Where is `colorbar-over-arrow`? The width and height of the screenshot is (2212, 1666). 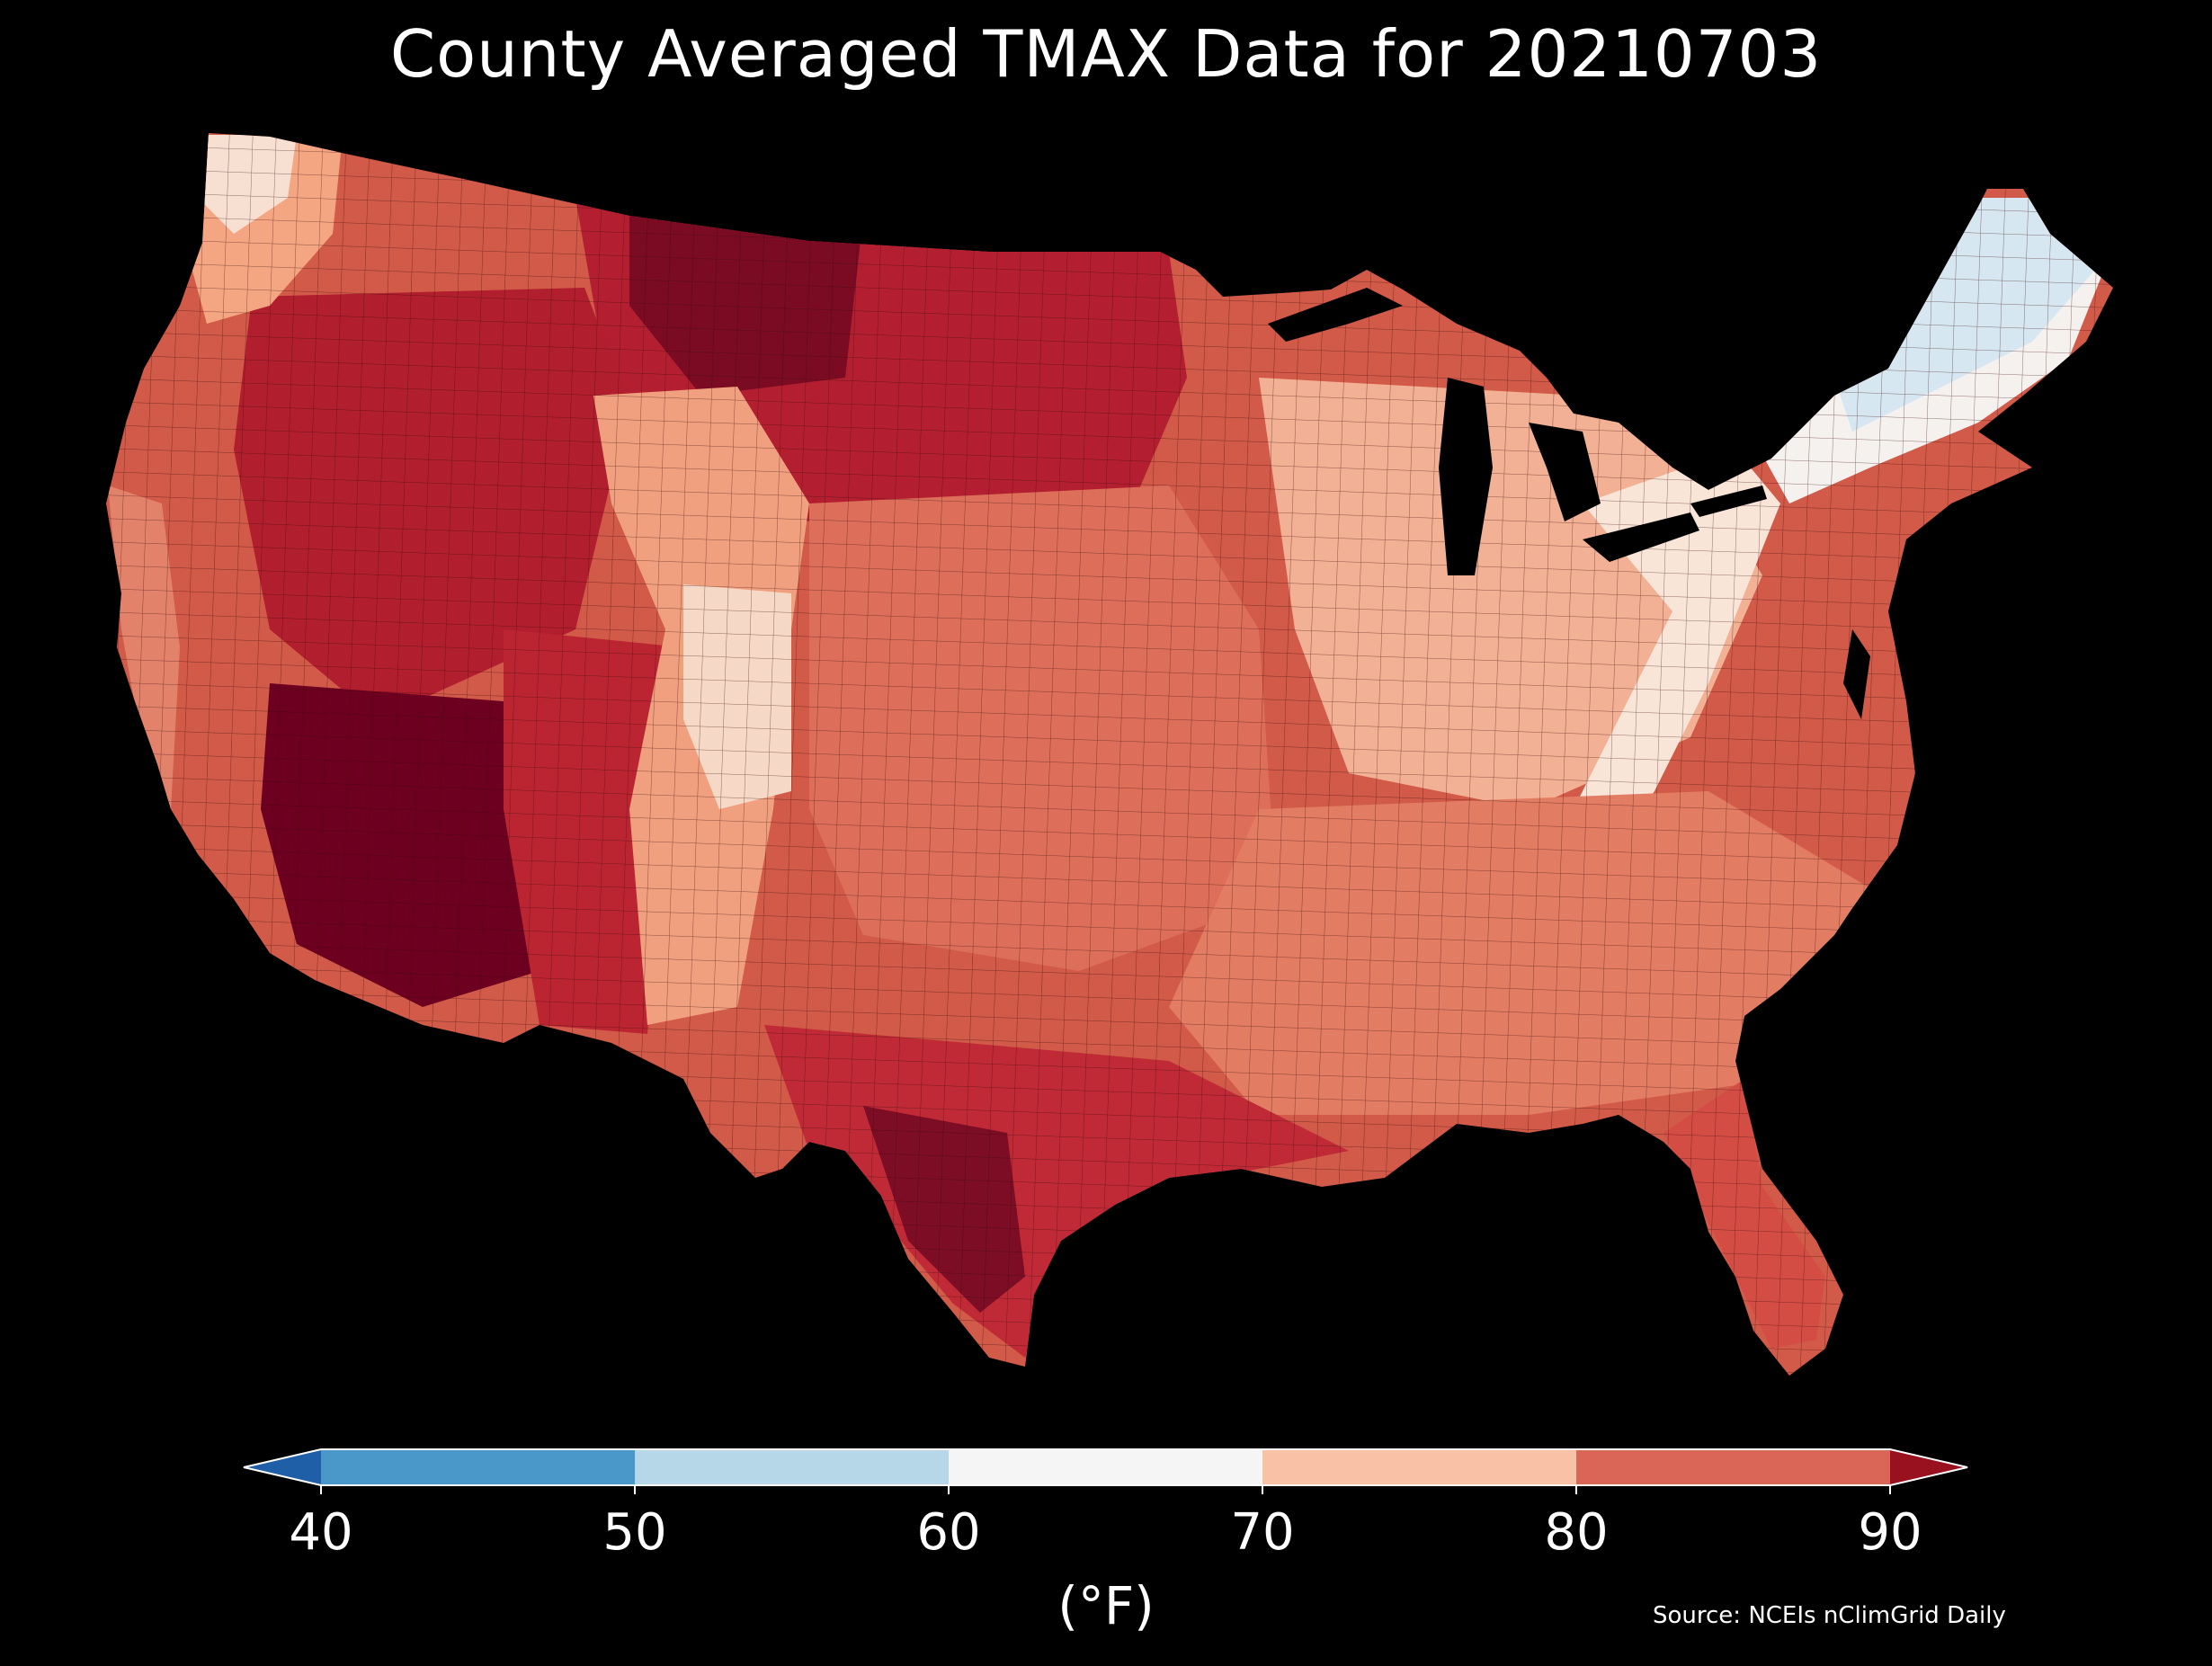
colorbar-over-arrow is located at coordinates (1928, 1467).